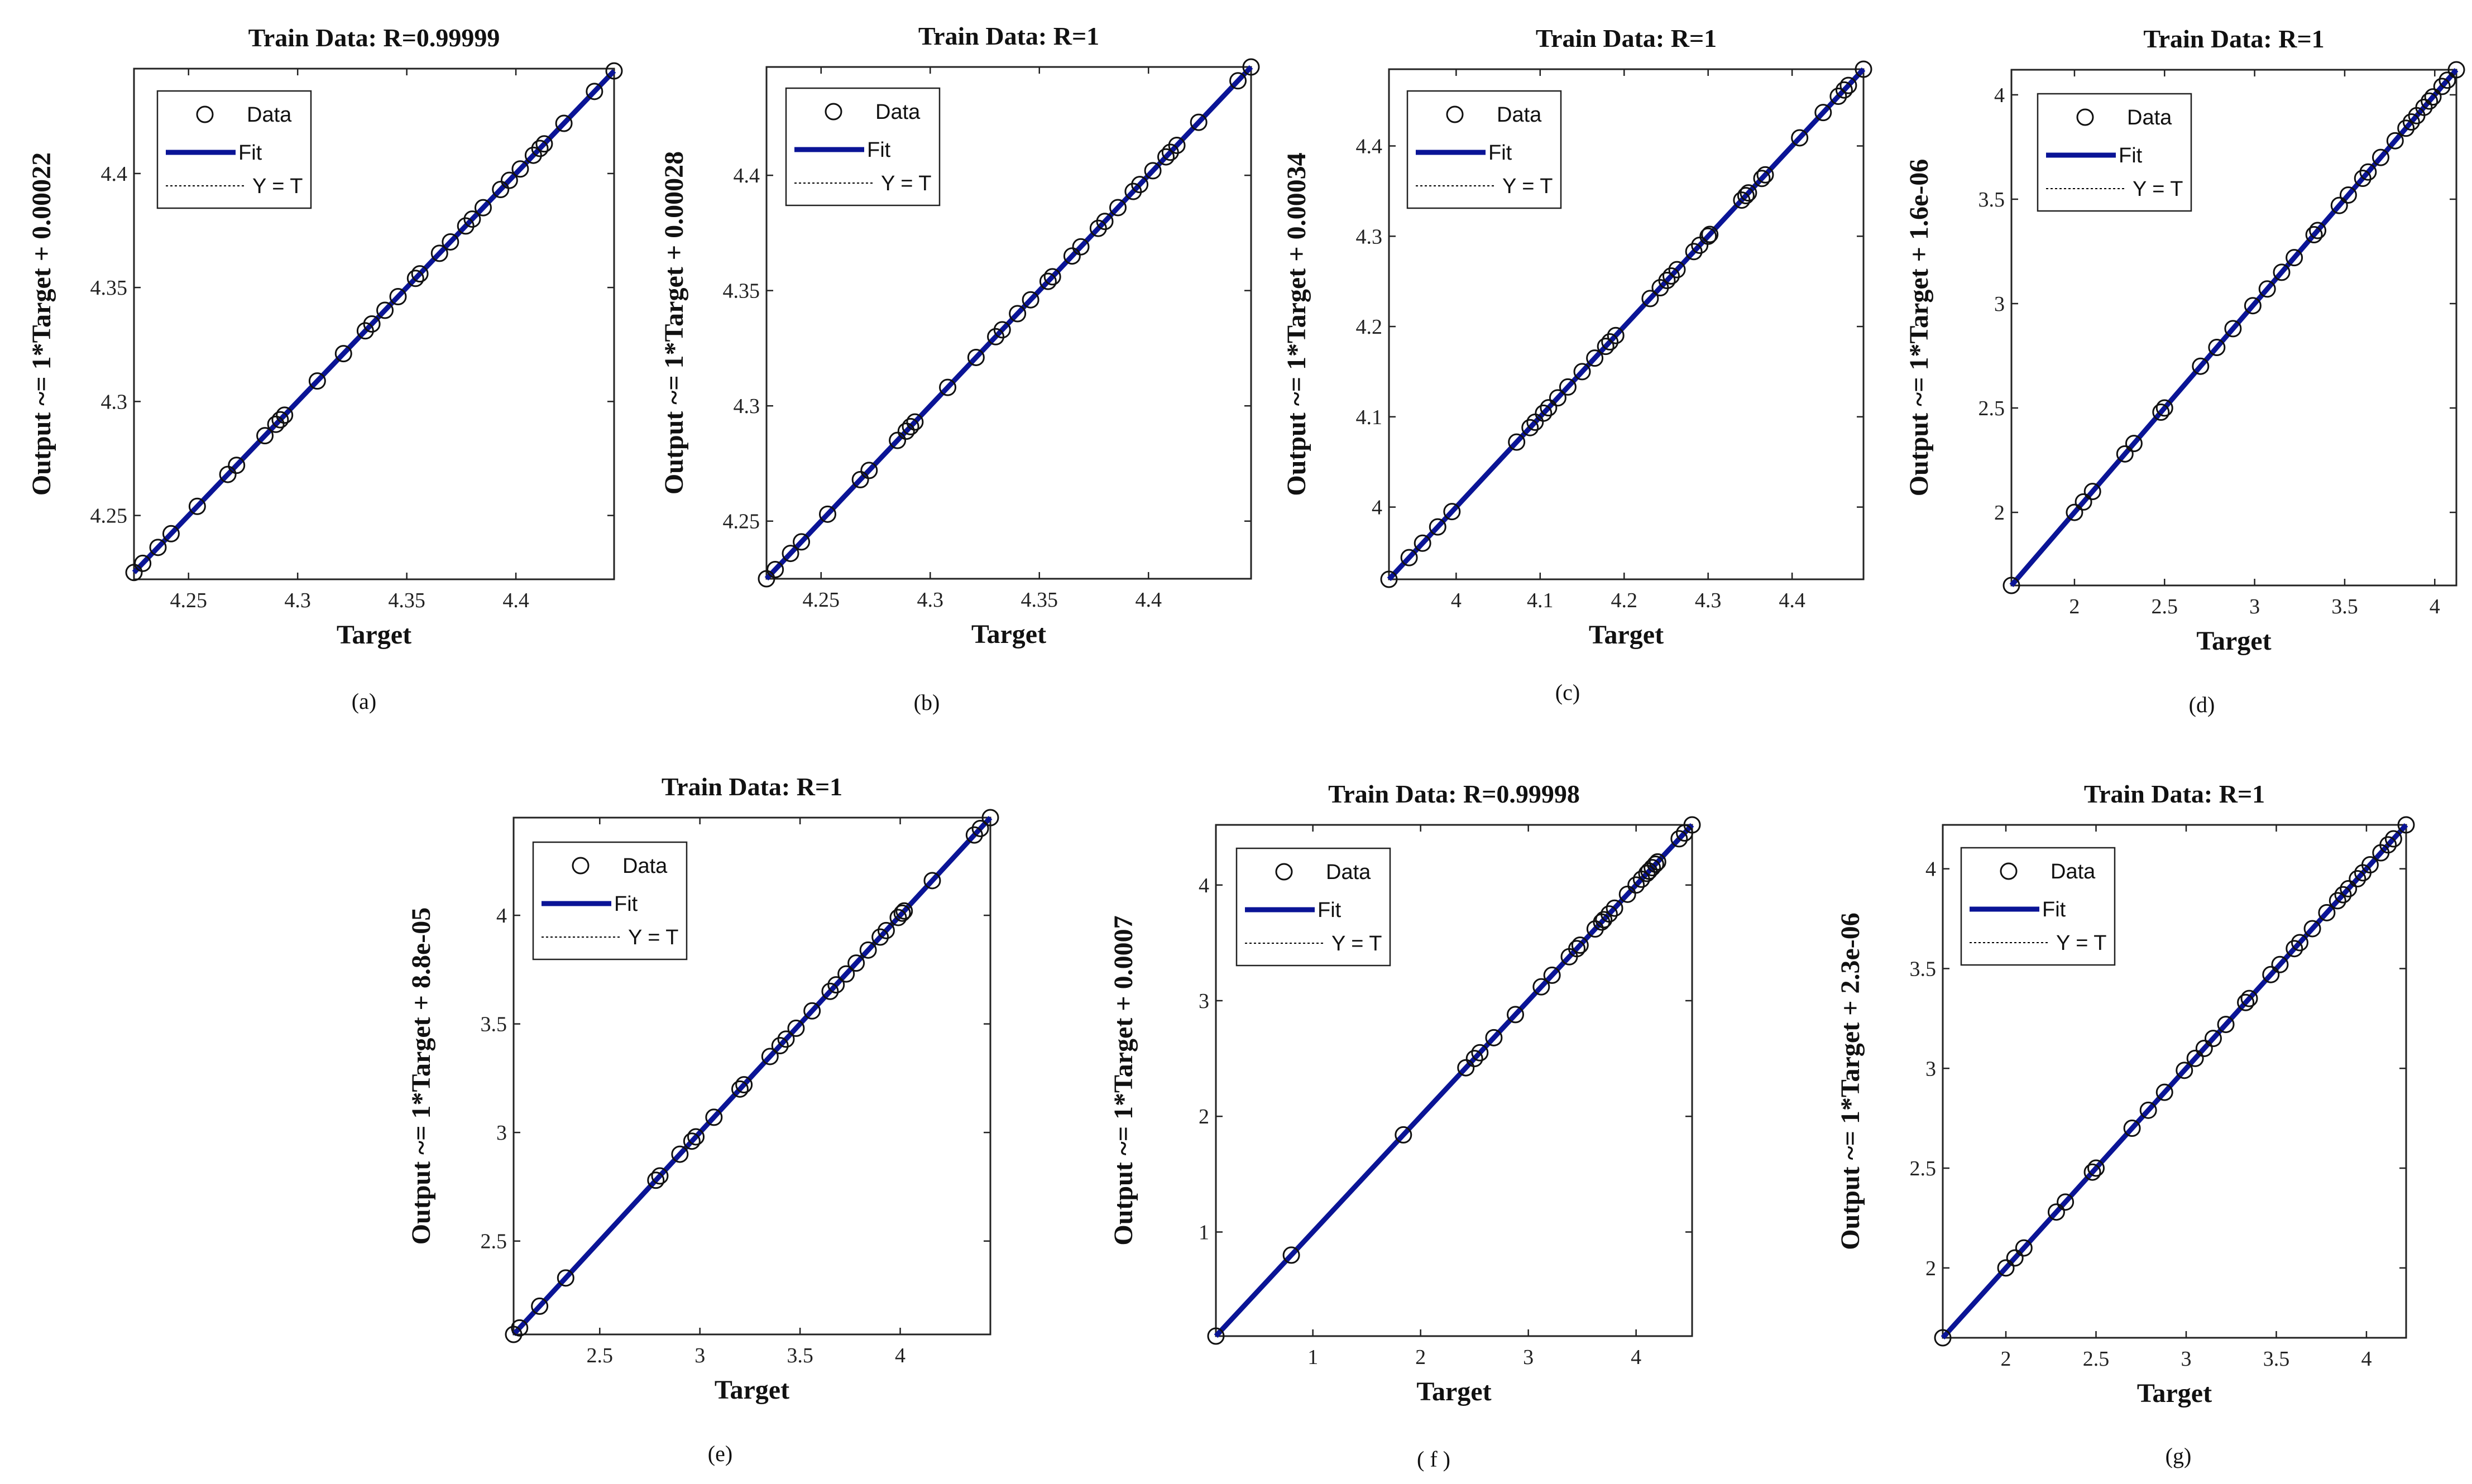  What do you see at coordinates (1123, 1080) in the screenshot?
I see `y-axis-label: Output ~= 1*Target + 0.0007` at bounding box center [1123, 1080].